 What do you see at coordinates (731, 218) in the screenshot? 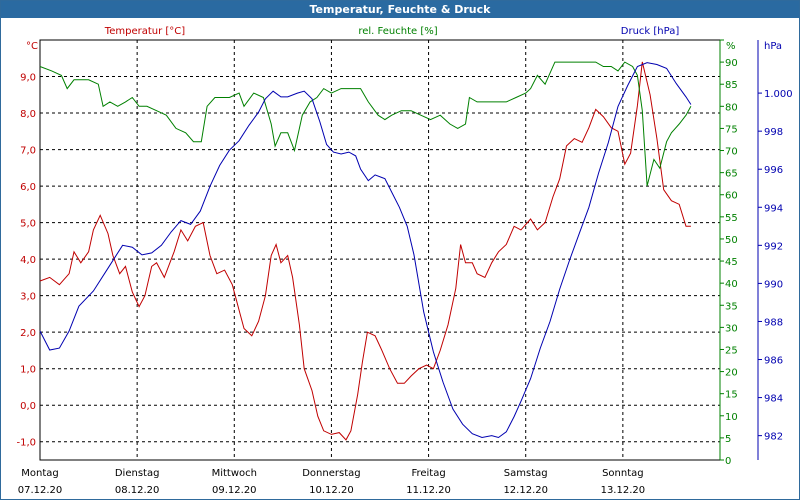
I see `humidity-tick-label: 55` at bounding box center [731, 218].